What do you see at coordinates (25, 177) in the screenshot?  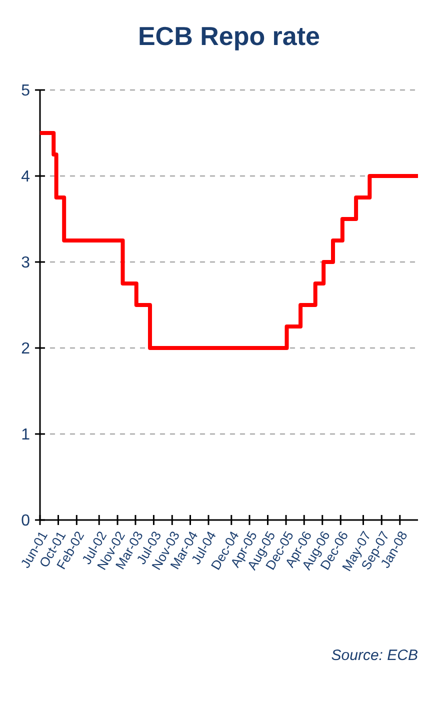 I see `y-tick-label: 4` at bounding box center [25, 177].